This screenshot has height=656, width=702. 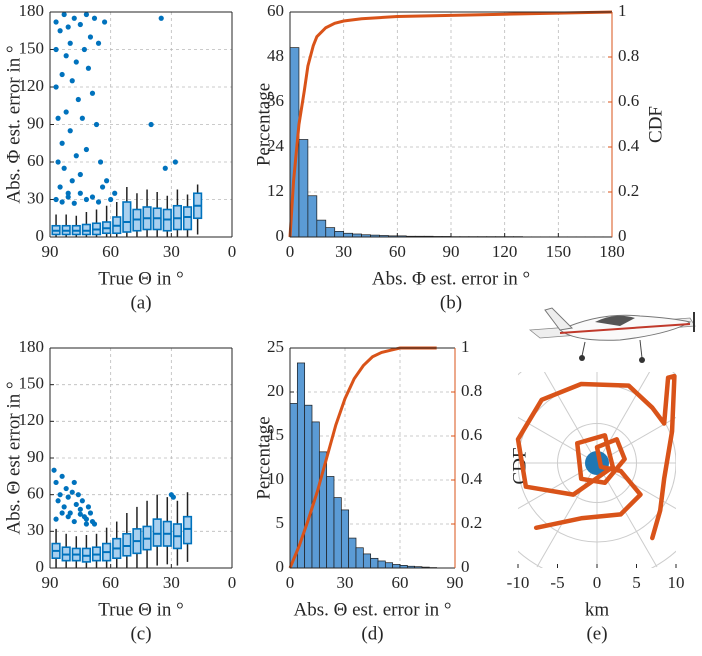 I want to click on x-tick-label: 10, so click(x=676, y=582).